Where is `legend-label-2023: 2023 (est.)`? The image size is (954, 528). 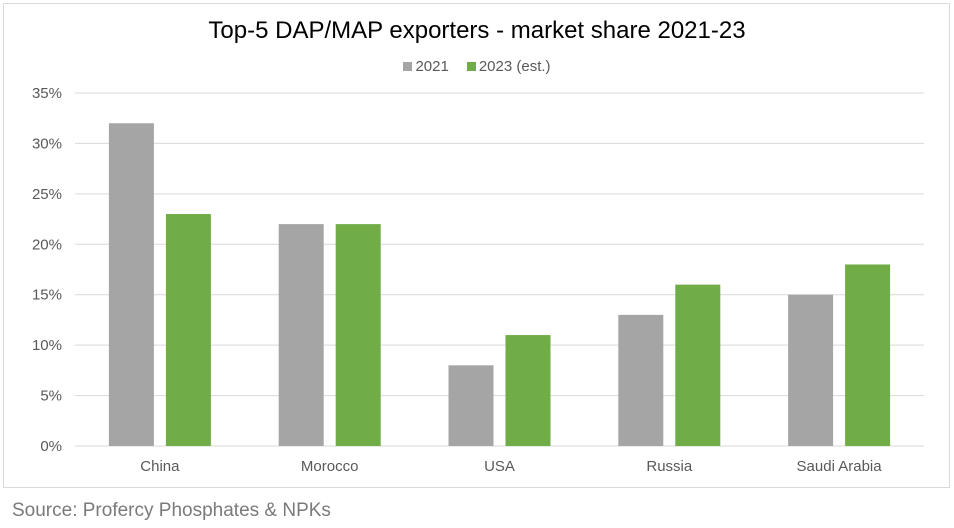 legend-label-2023: 2023 (est.) is located at coordinates (514, 66).